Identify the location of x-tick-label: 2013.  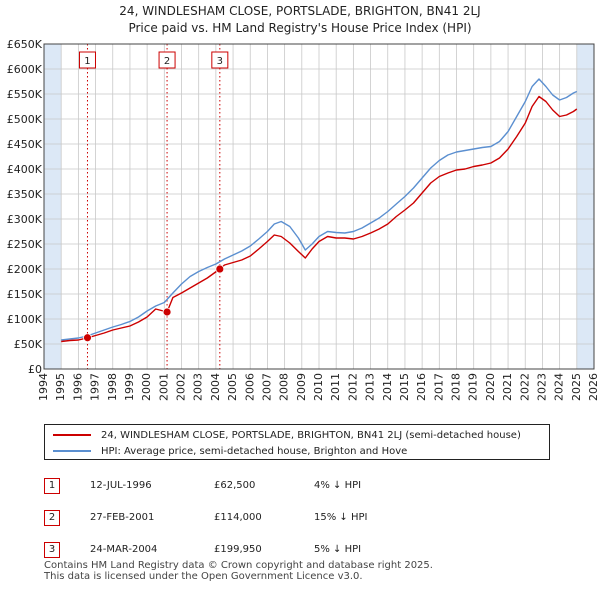
(370, 387).